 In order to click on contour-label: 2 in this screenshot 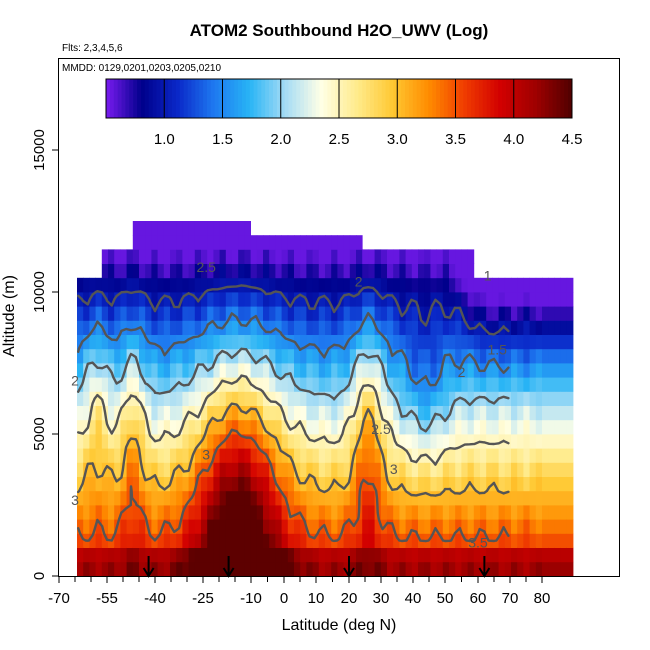, I will do `click(359, 281)`.